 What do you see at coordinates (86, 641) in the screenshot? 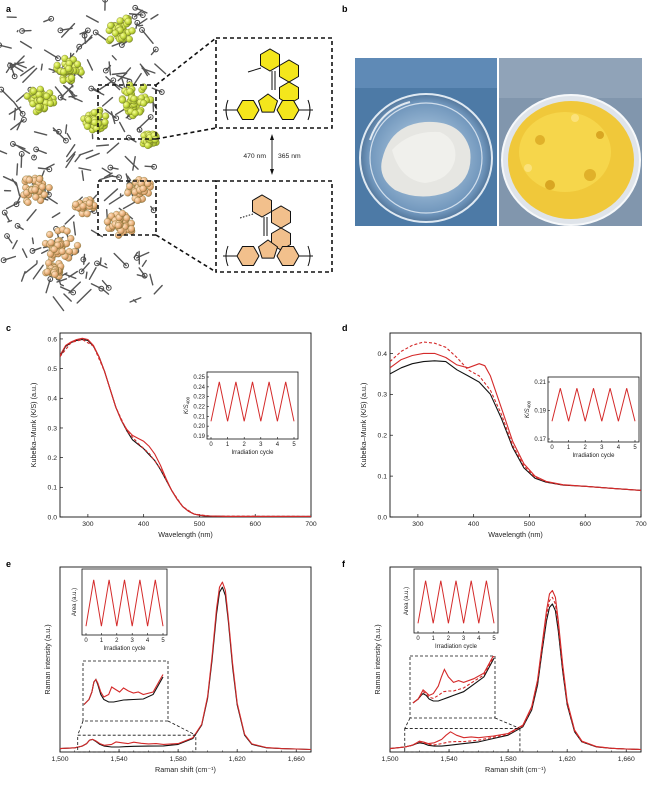
I see `chart-e-inset-xtick-label: 0` at bounding box center [86, 641].